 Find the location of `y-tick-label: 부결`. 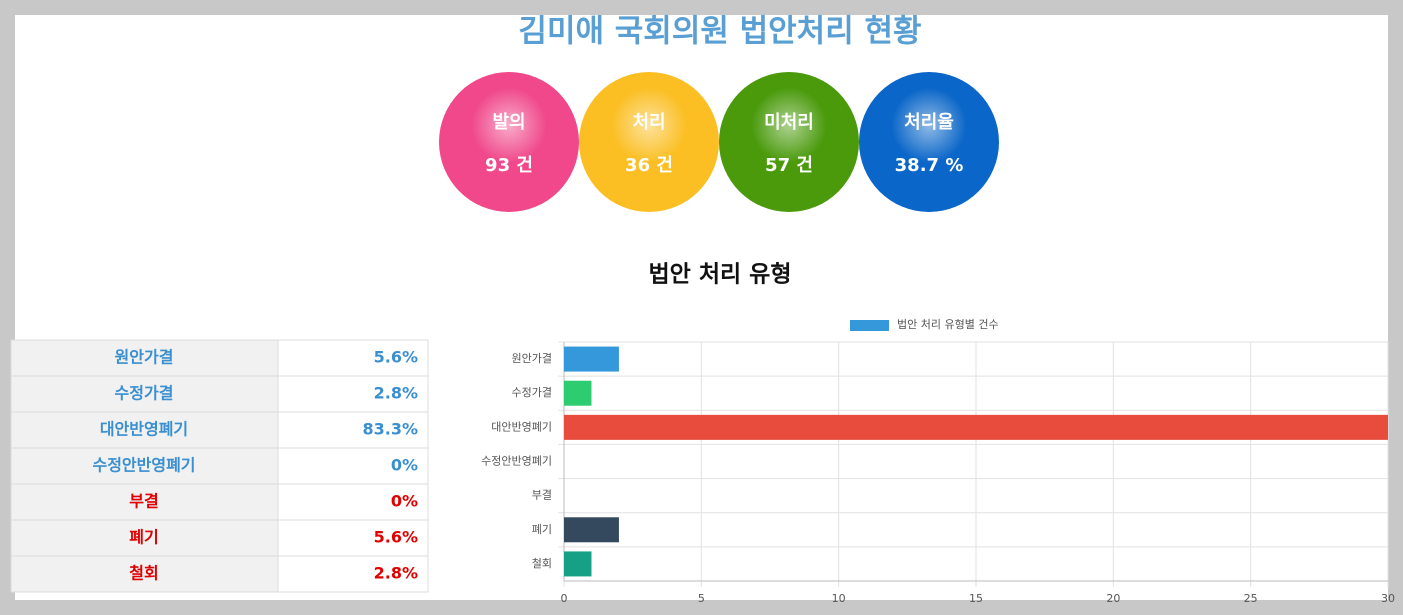

y-tick-label: 부결 is located at coordinates (542, 495).